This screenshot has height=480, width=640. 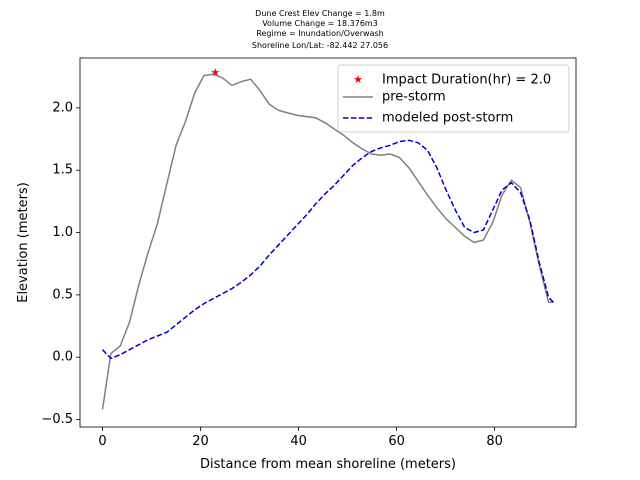 I want to click on title-line-regime: Regime = Inundation/Overwash, so click(x=320, y=33).